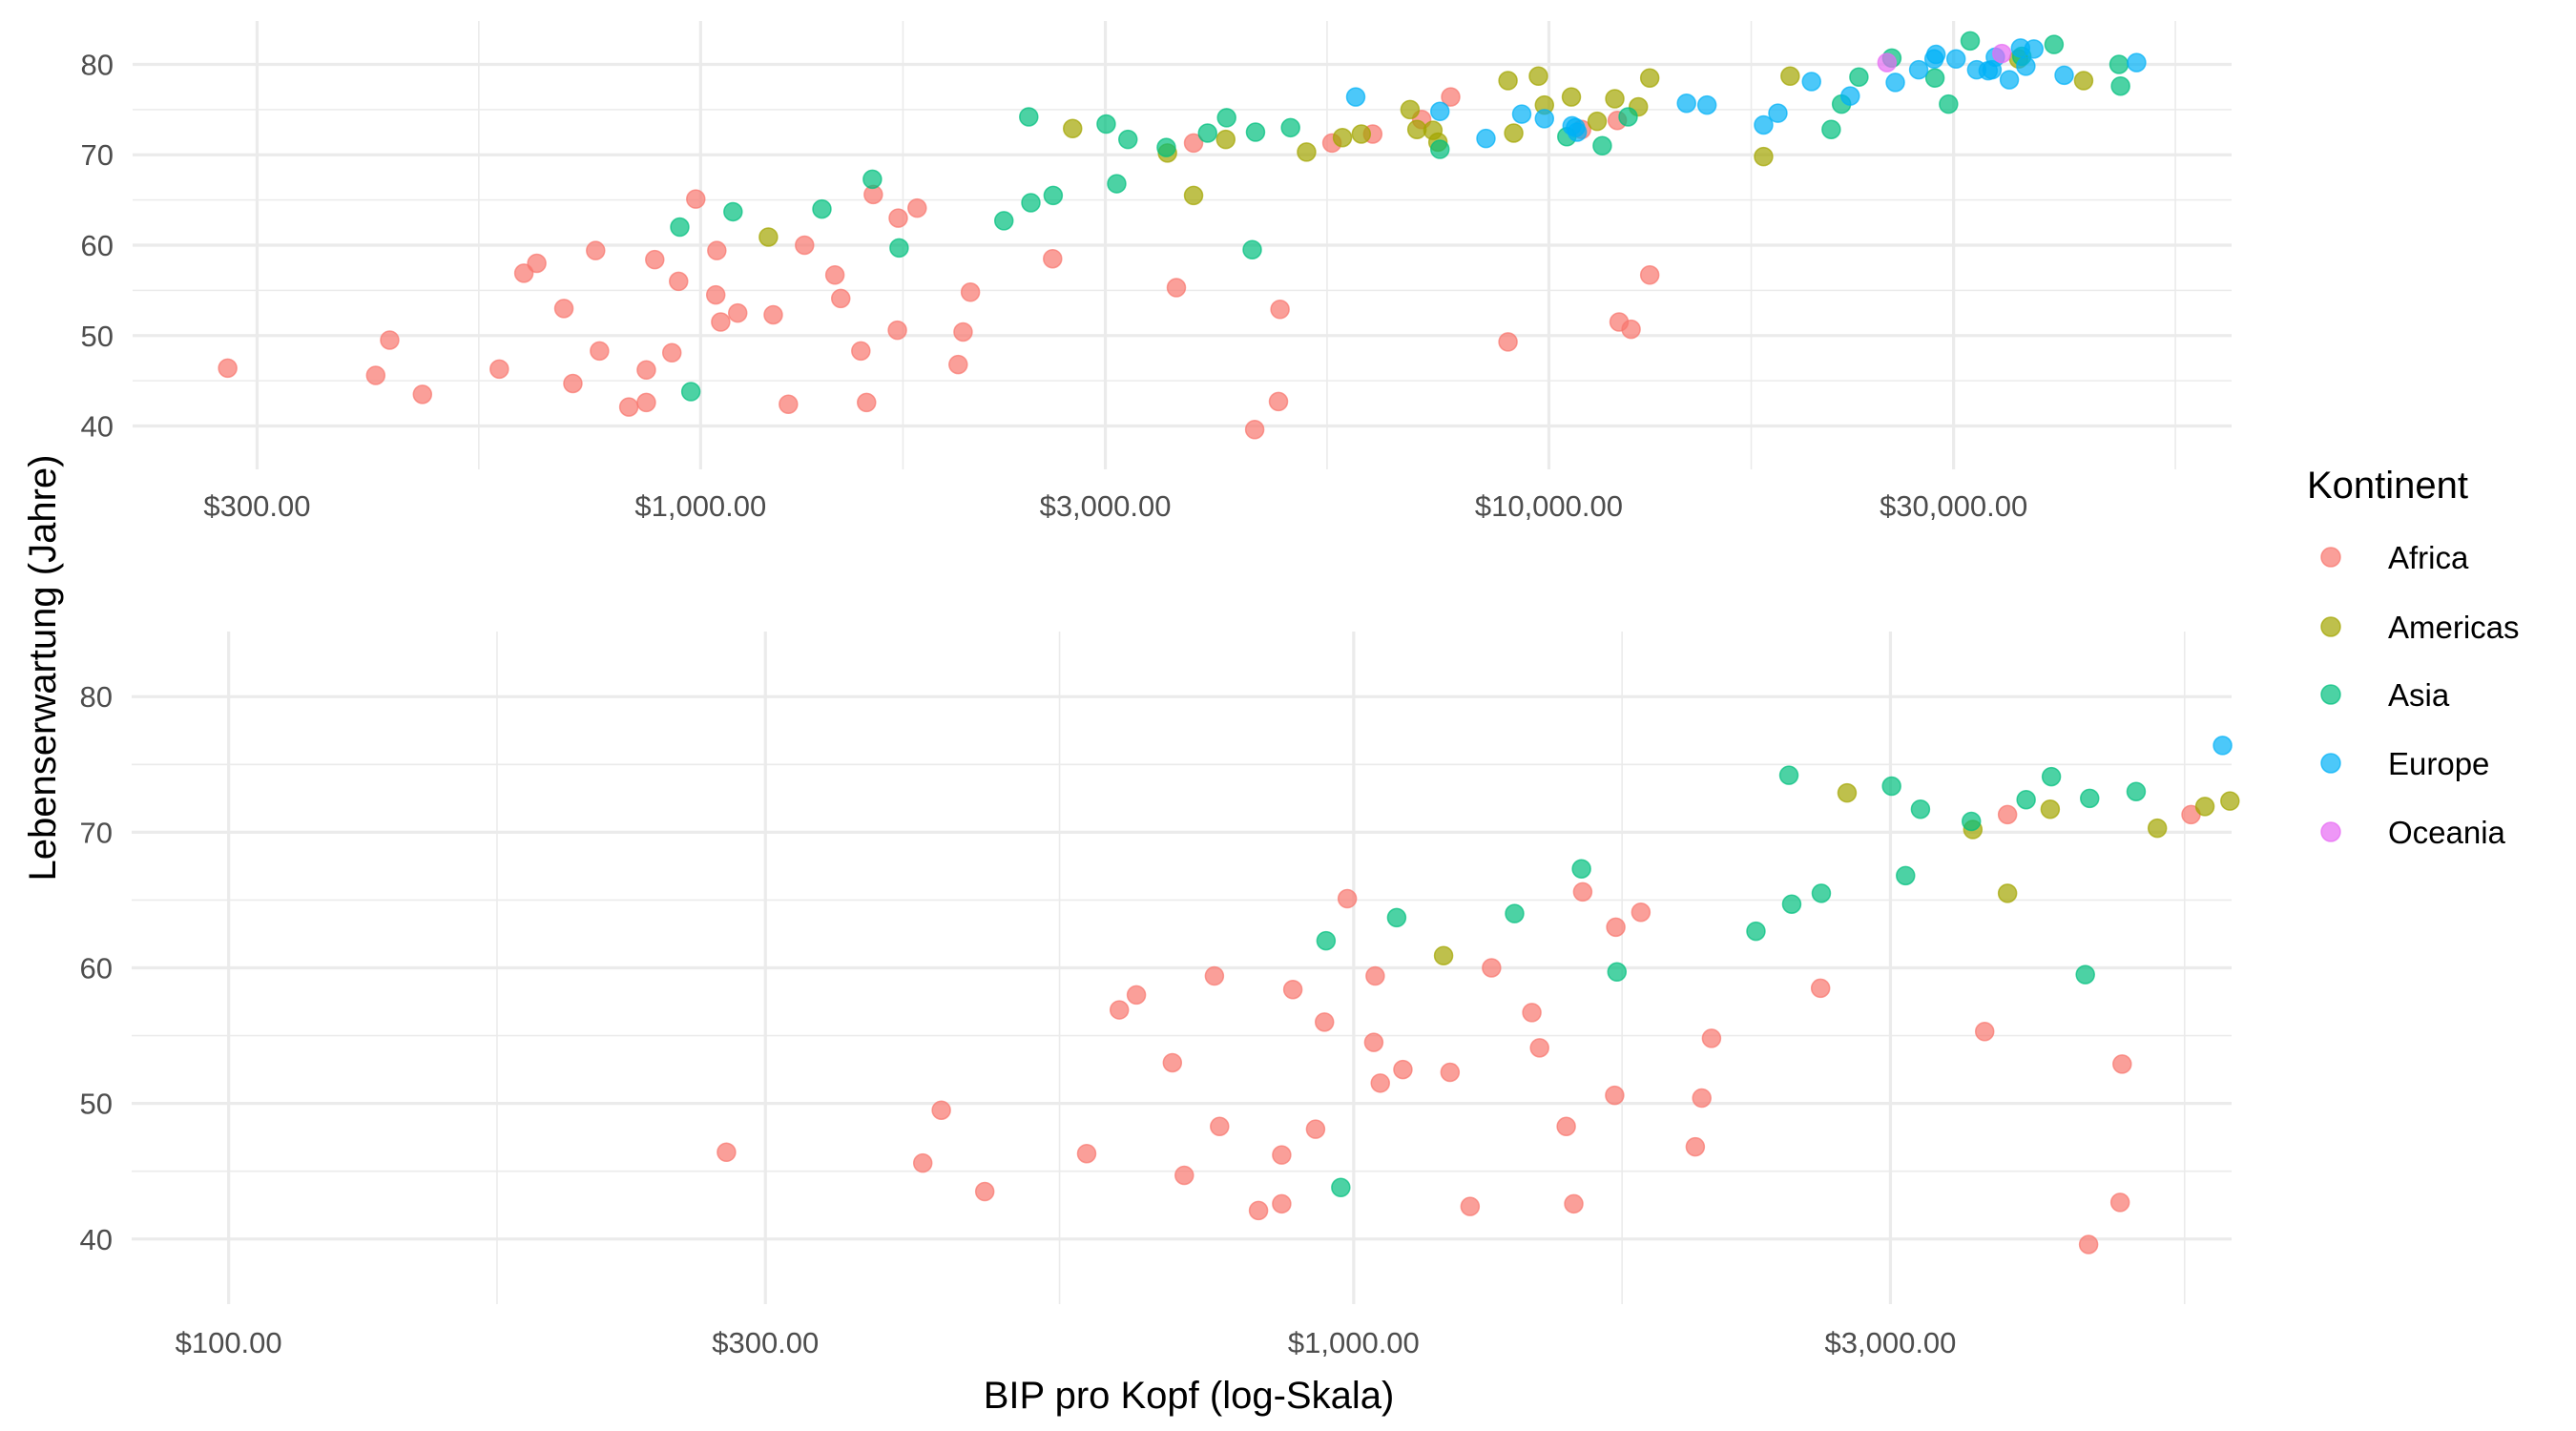 This screenshot has height=1431, width=2576. Describe the element at coordinates (229, 1342) in the screenshot. I see `x-tick-label: $100.00` at that location.